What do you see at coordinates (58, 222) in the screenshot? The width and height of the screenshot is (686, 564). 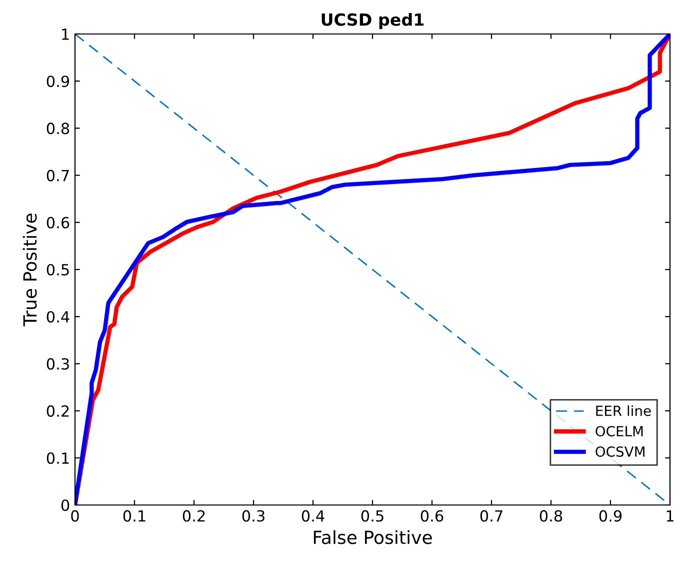 I see `y-tick-label: 0.6` at bounding box center [58, 222].